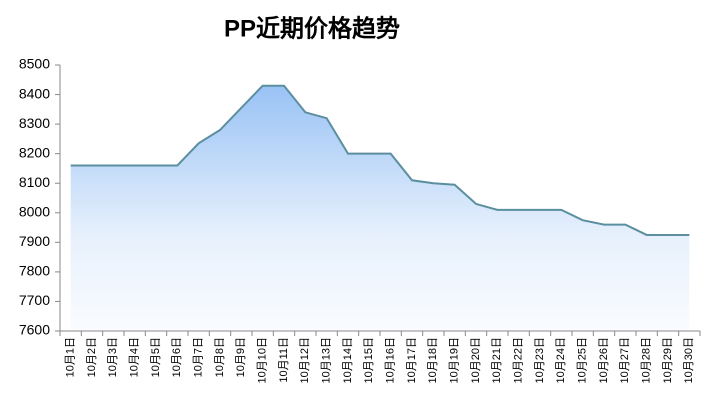  Describe the element at coordinates (561, 360) in the screenshot. I see `x-tick-label: 10月24日` at that location.